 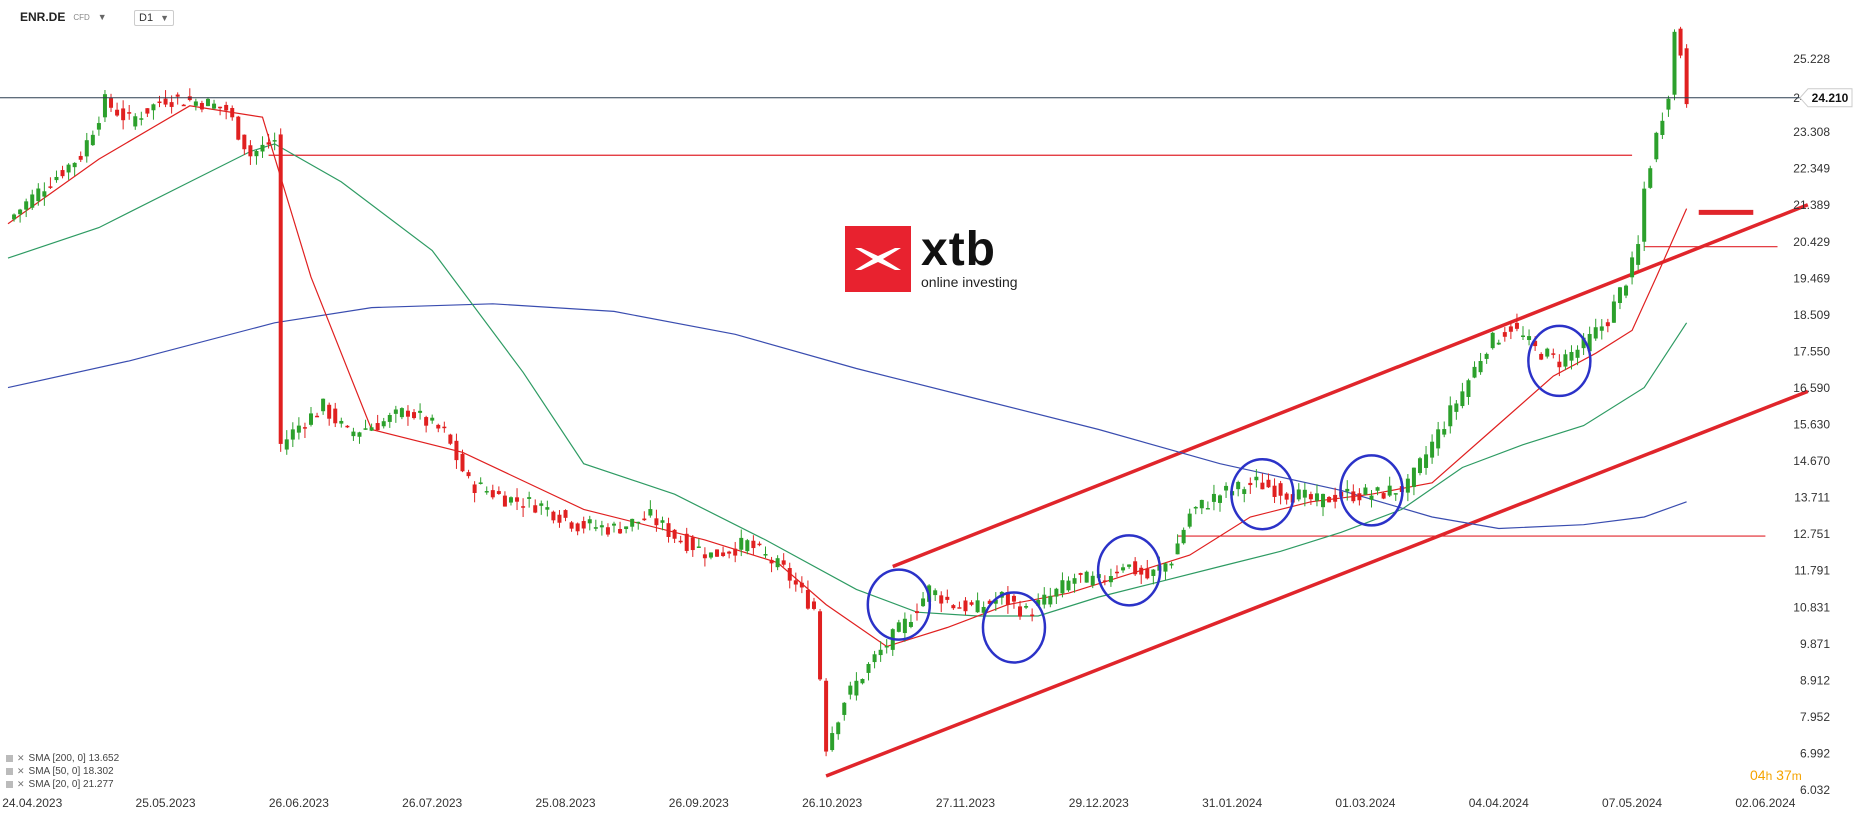 I want to click on y-tick-label: 23.308, so click(x=1811, y=132).